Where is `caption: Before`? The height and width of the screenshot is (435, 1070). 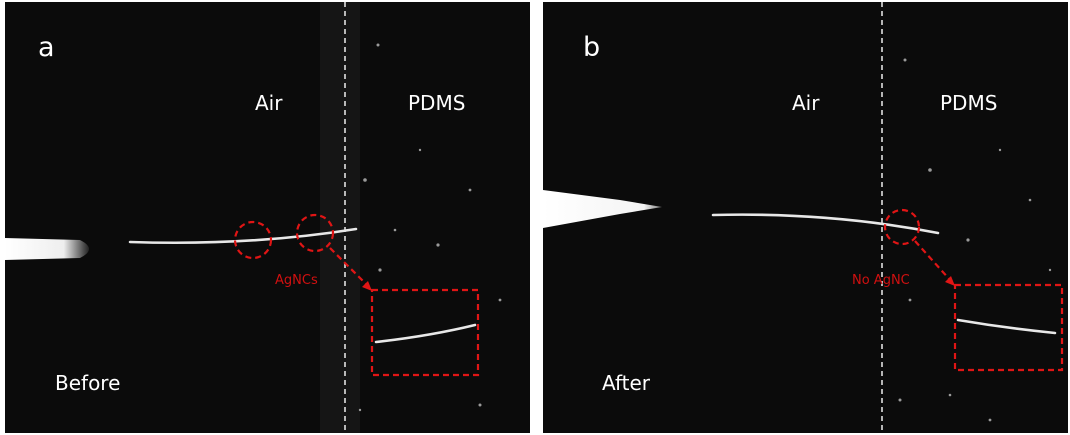 caption: Before is located at coordinates (87, 383).